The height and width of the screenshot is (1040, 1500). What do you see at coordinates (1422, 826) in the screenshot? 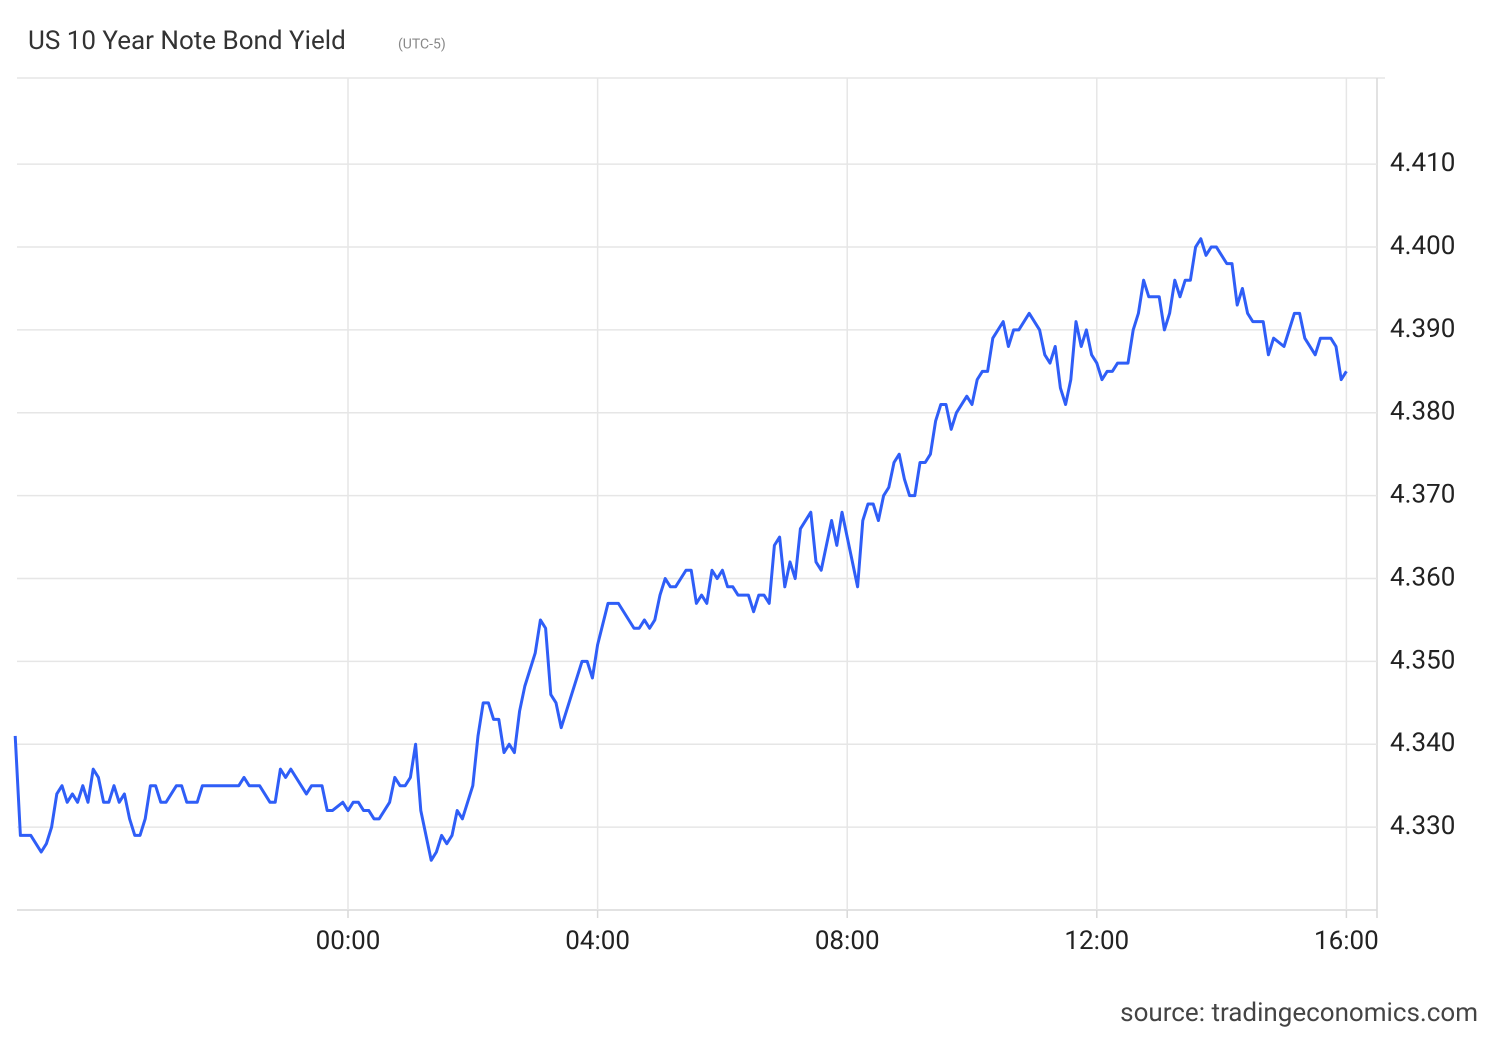
I see `y-tick-label: 4.330` at bounding box center [1422, 826].